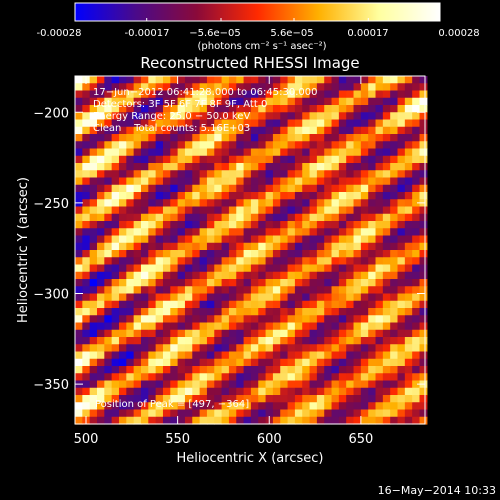 The image size is (500, 500). Describe the element at coordinates (177, 439) in the screenshot. I see `x-tick-label: 550` at that location.